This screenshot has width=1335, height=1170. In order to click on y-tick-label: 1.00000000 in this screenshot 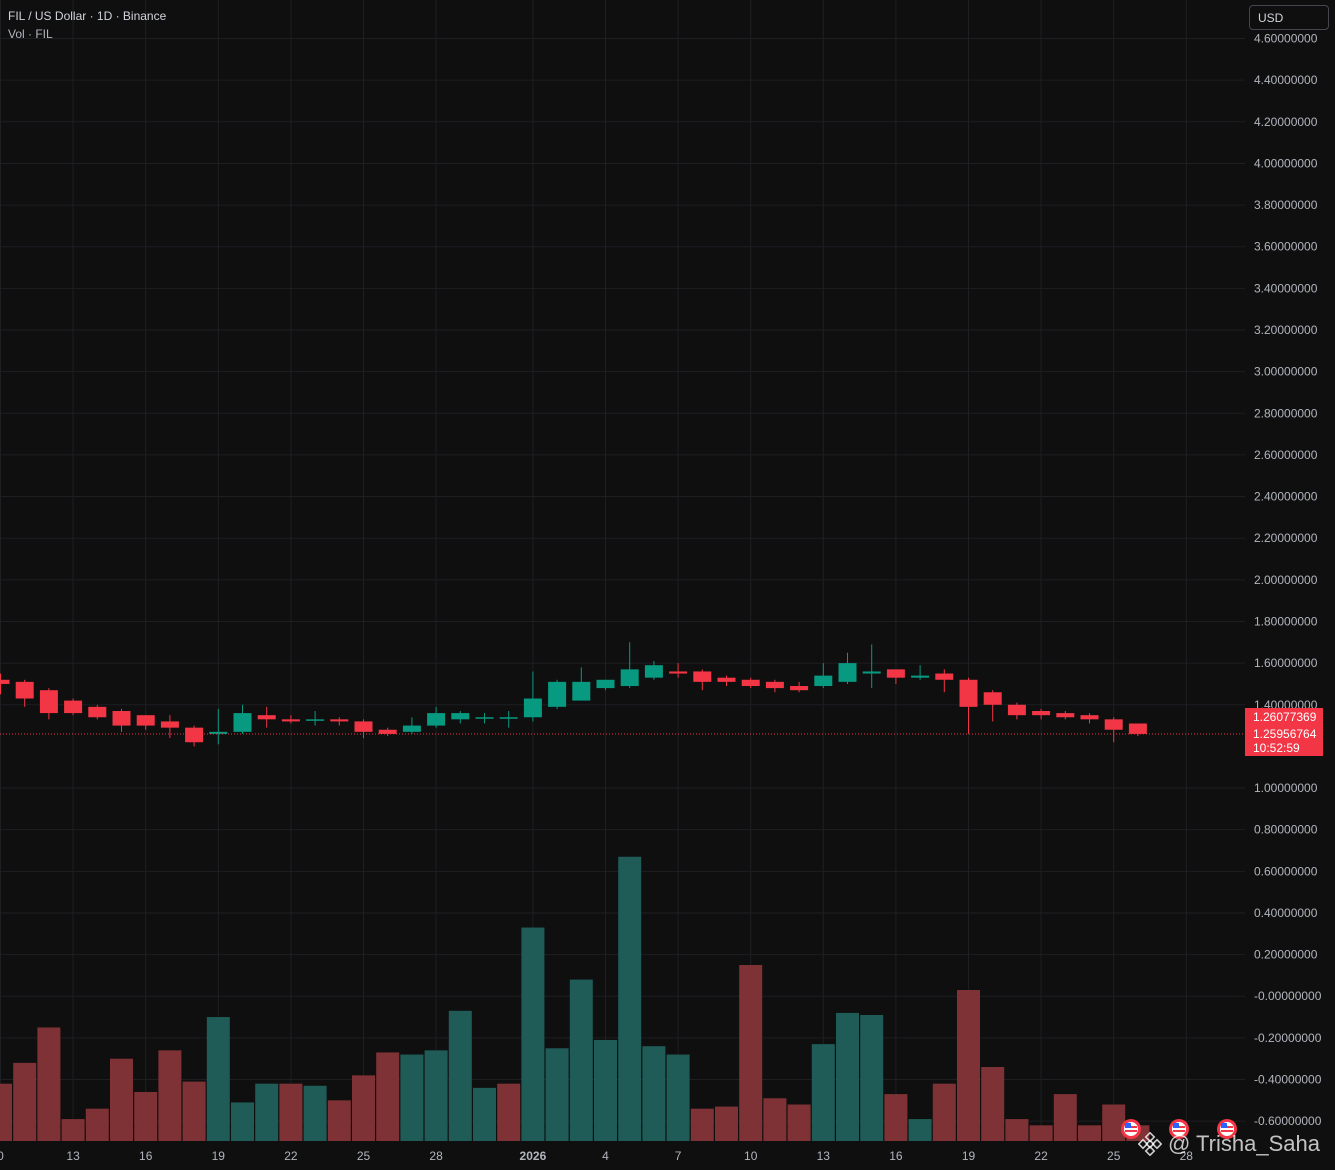, I will do `click(1286, 788)`.